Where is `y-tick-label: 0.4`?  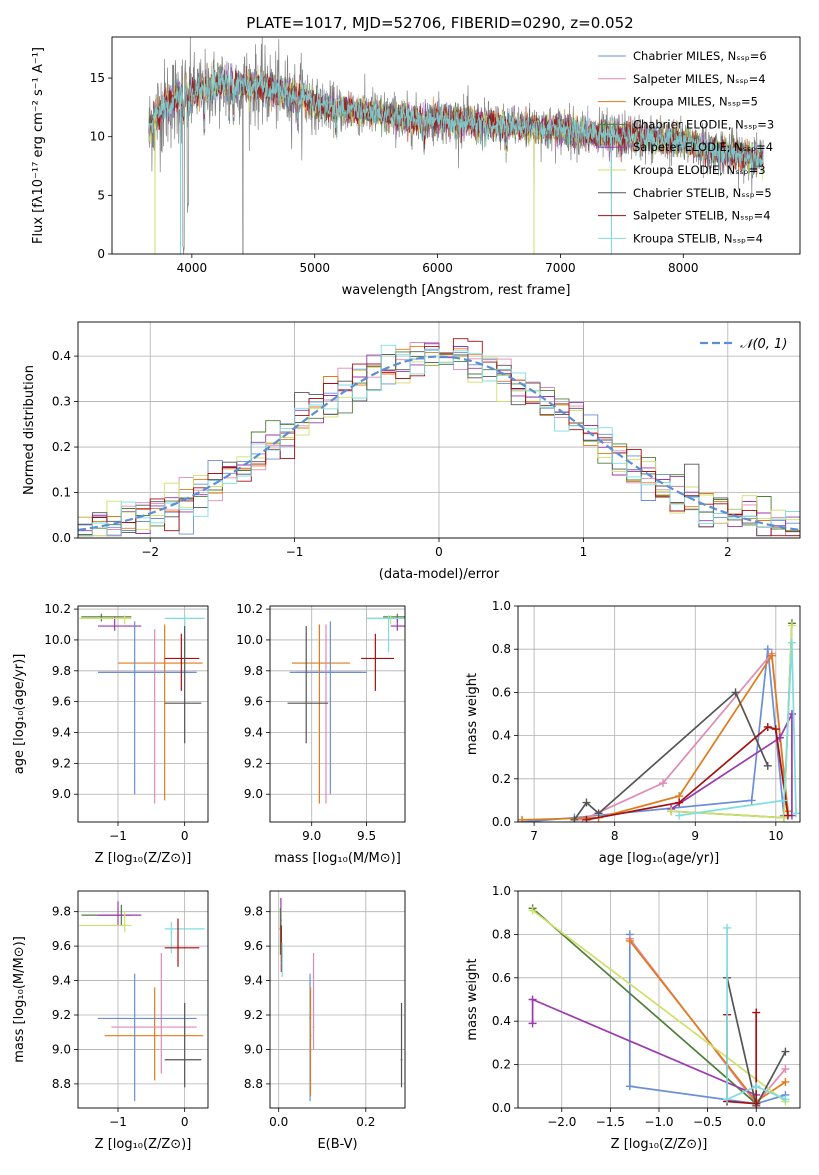 y-tick-label: 0.4 is located at coordinates (61, 356).